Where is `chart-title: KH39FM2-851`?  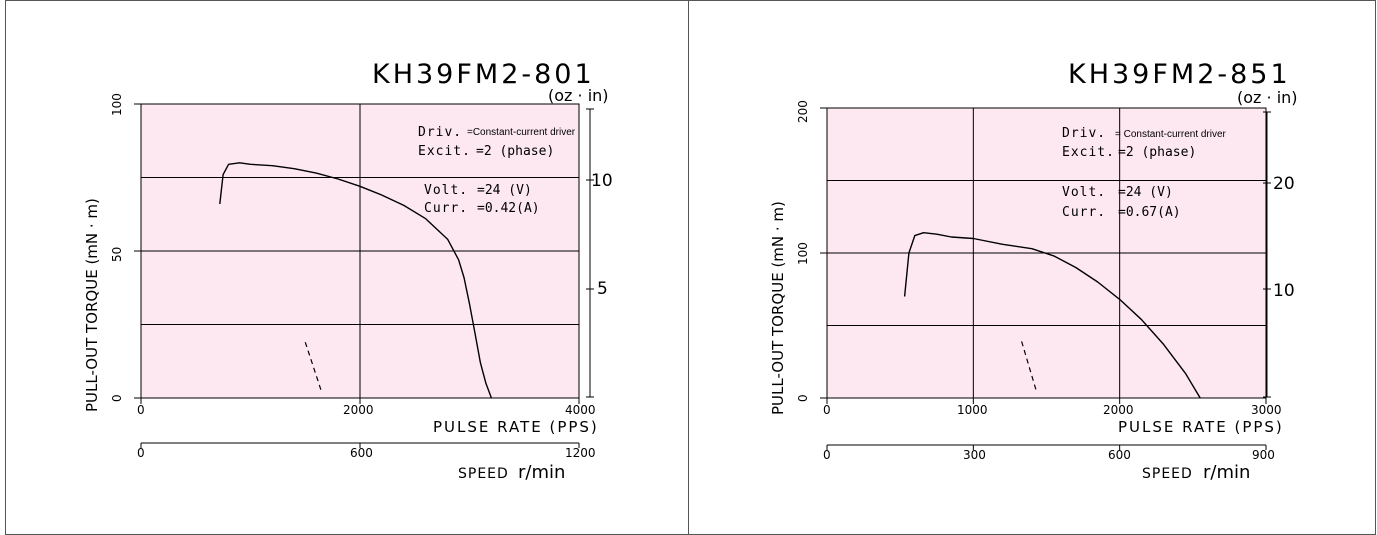 chart-title: KH39FM2-851 is located at coordinates (1179, 74).